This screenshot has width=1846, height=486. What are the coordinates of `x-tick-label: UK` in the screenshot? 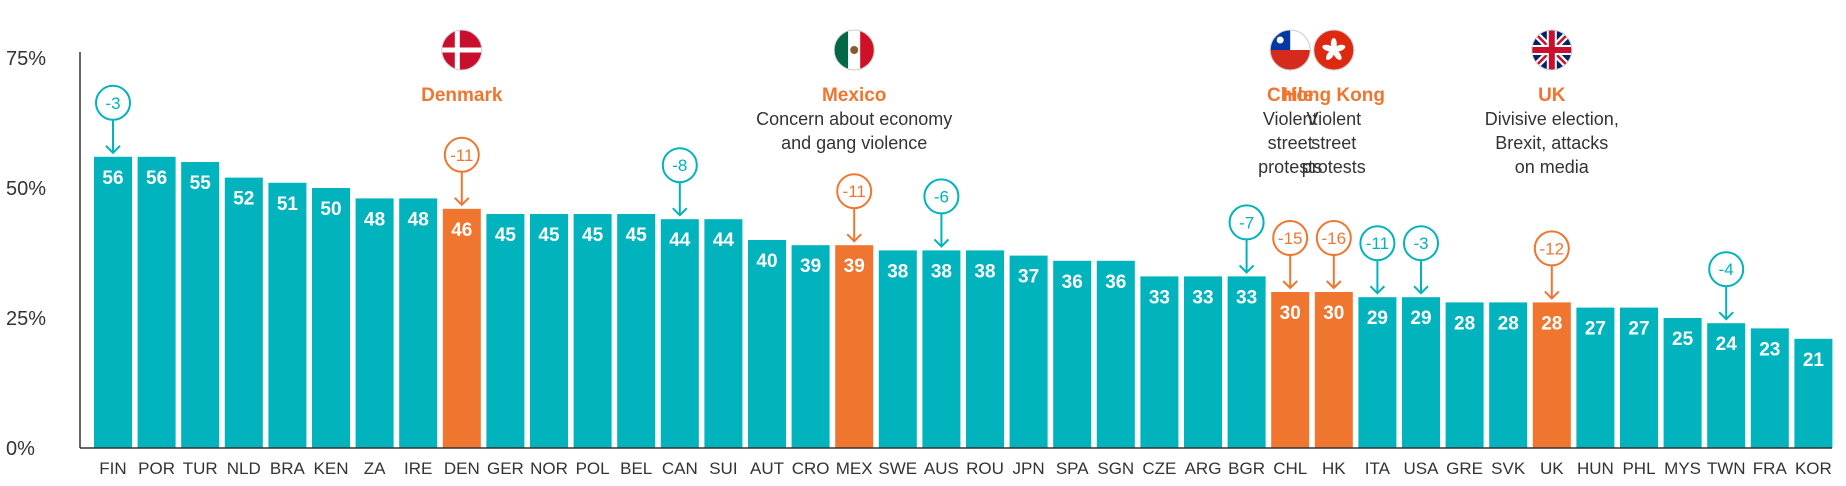 It's located at (1552, 468).